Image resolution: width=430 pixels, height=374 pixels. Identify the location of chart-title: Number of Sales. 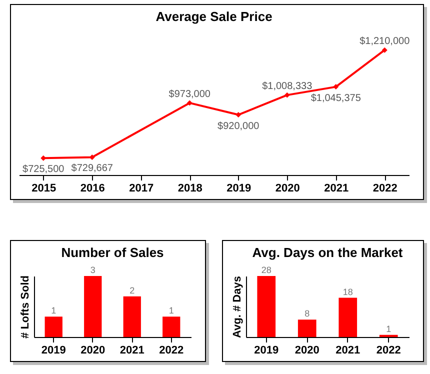
(112, 252).